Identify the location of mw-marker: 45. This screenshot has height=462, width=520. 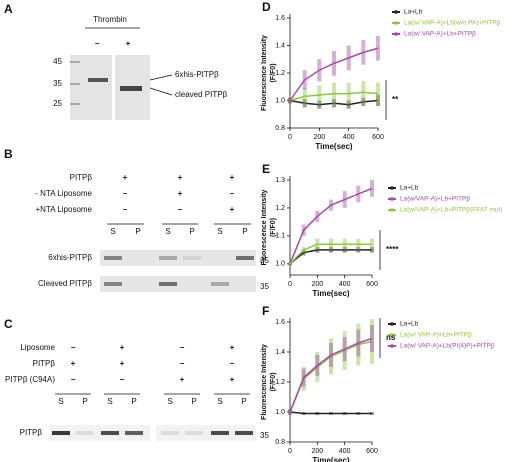
(57, 61).